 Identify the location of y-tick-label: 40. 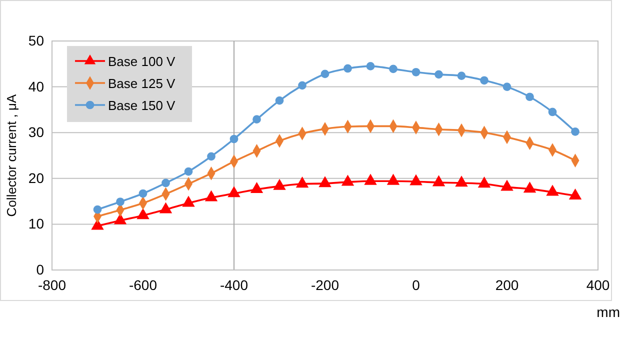
(36, 86).